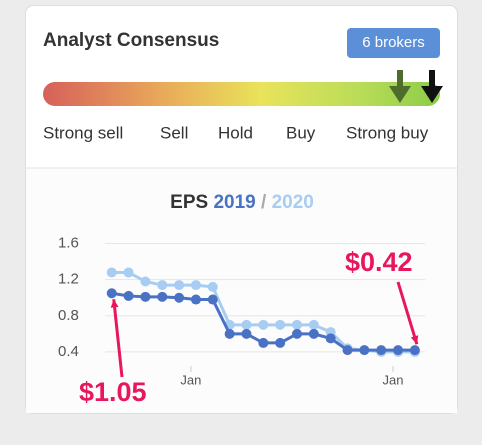  What do you see at coordinates (293, 202) in the screenshot?
I see `chart-title-part: 2020` at bounding box center [293, 202].